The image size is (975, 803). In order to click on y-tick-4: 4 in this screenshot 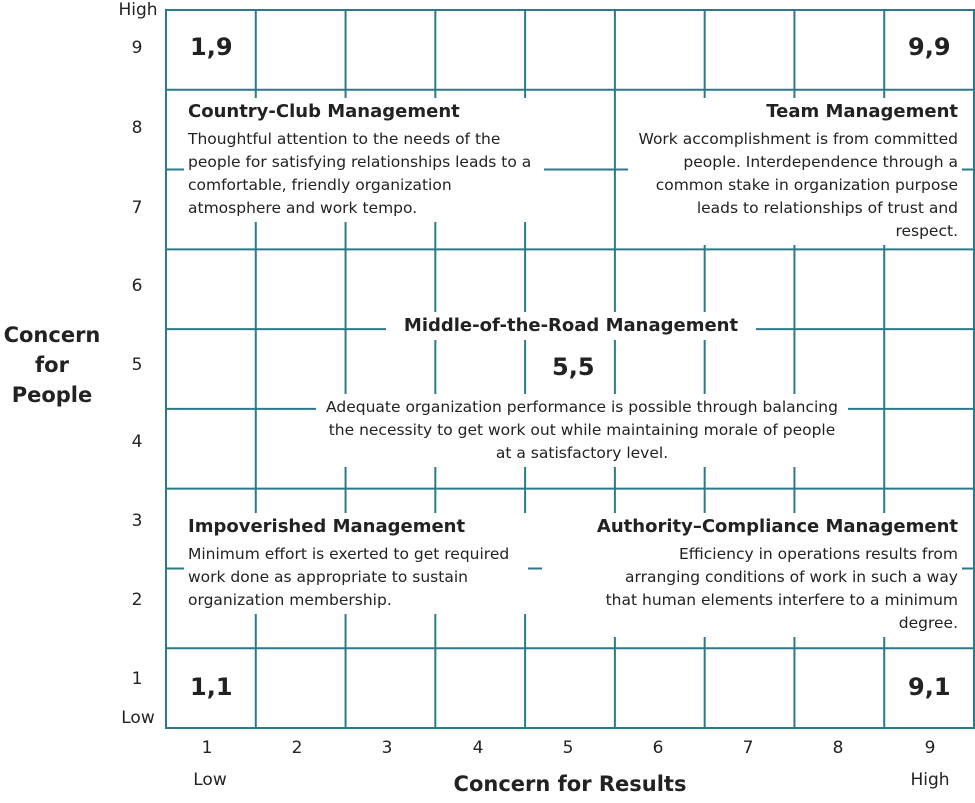, I will do `click(137, 442)`.